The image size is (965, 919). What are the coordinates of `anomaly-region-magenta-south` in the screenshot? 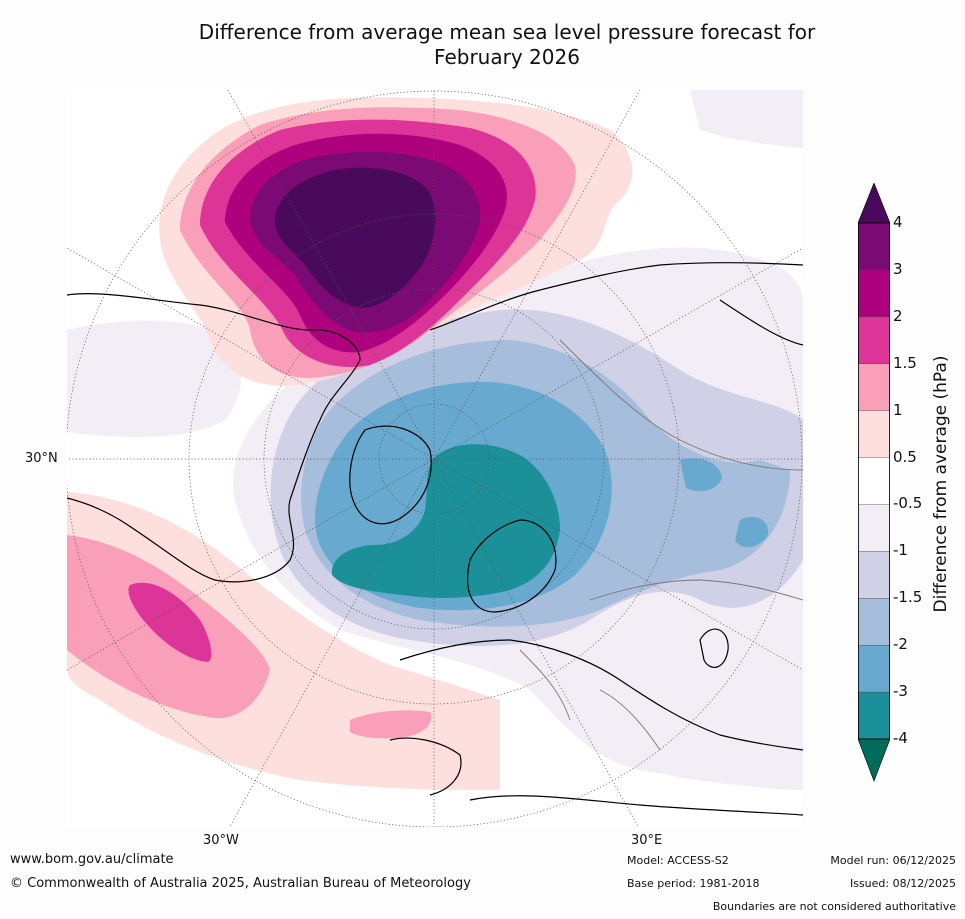 It's located at (170, 622).